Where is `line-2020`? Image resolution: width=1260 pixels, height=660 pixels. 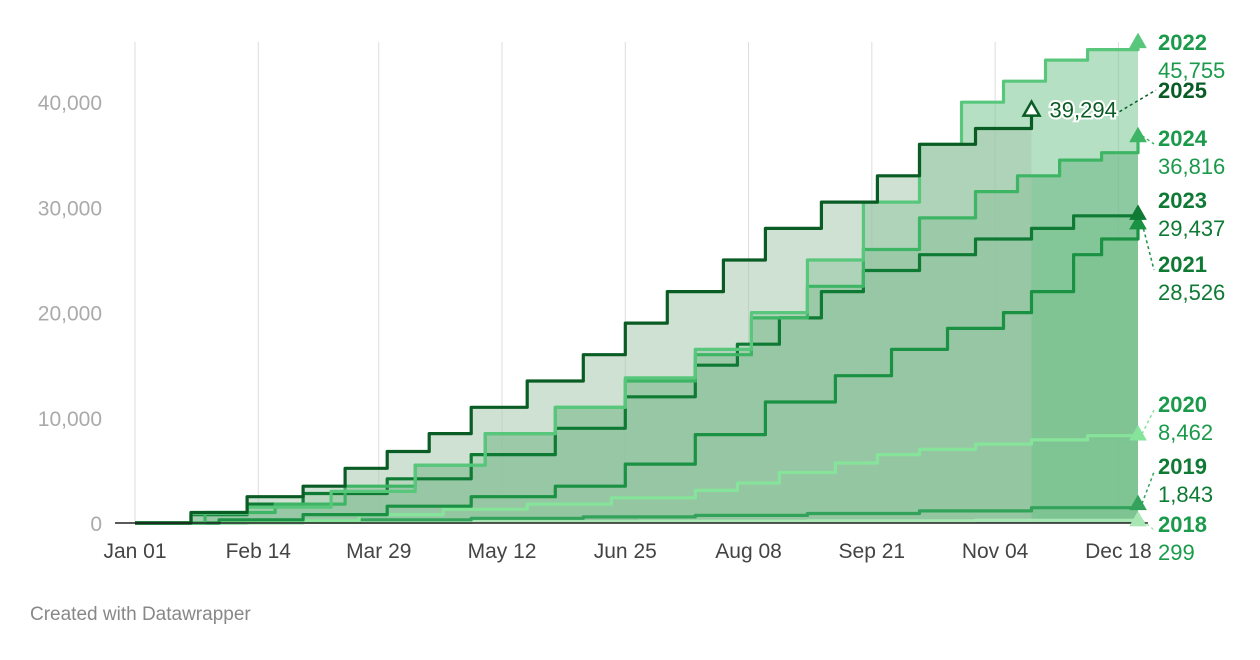
line-2020 is located at coordinates (637, 479).